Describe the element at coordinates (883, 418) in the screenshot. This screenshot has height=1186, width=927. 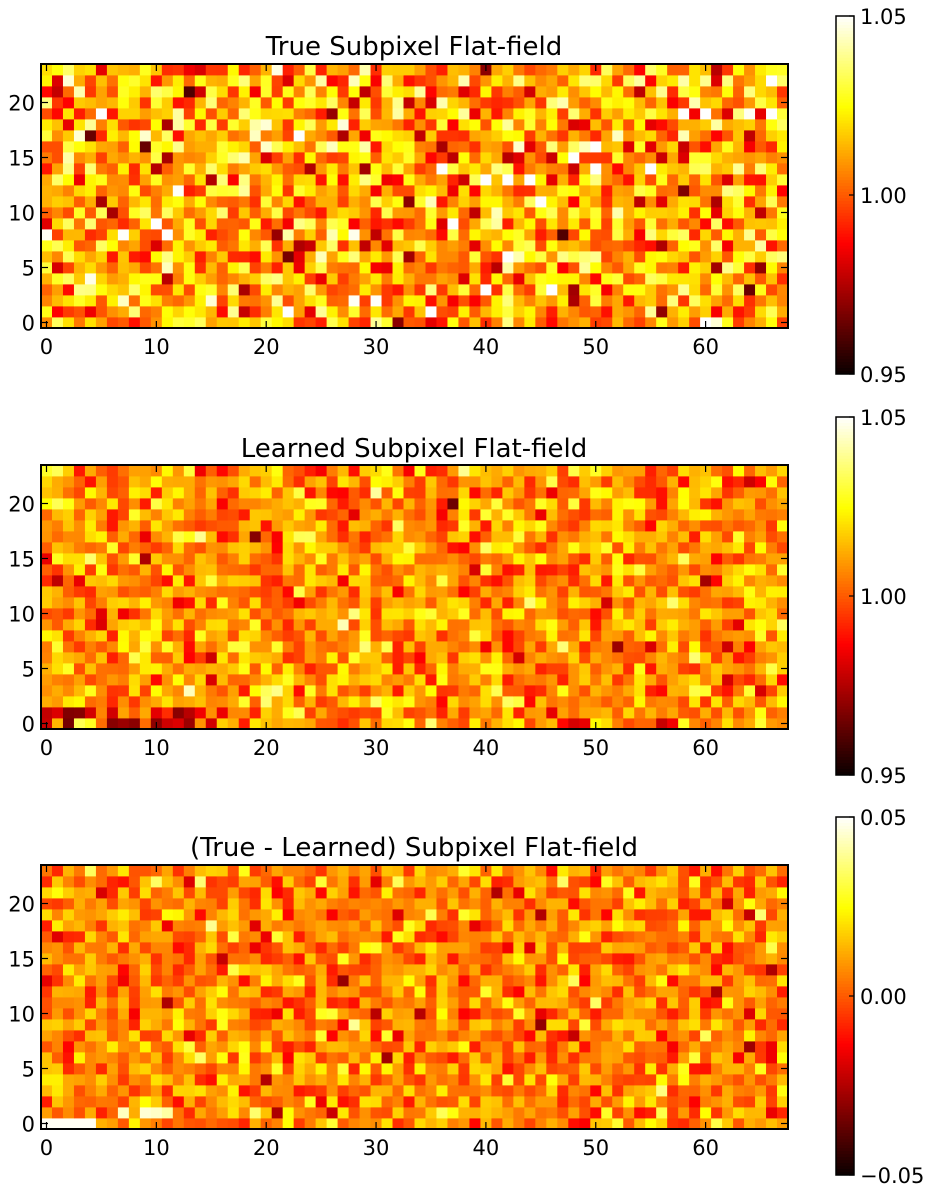
I see `colorbar-tick-label: 1.05` at that location.